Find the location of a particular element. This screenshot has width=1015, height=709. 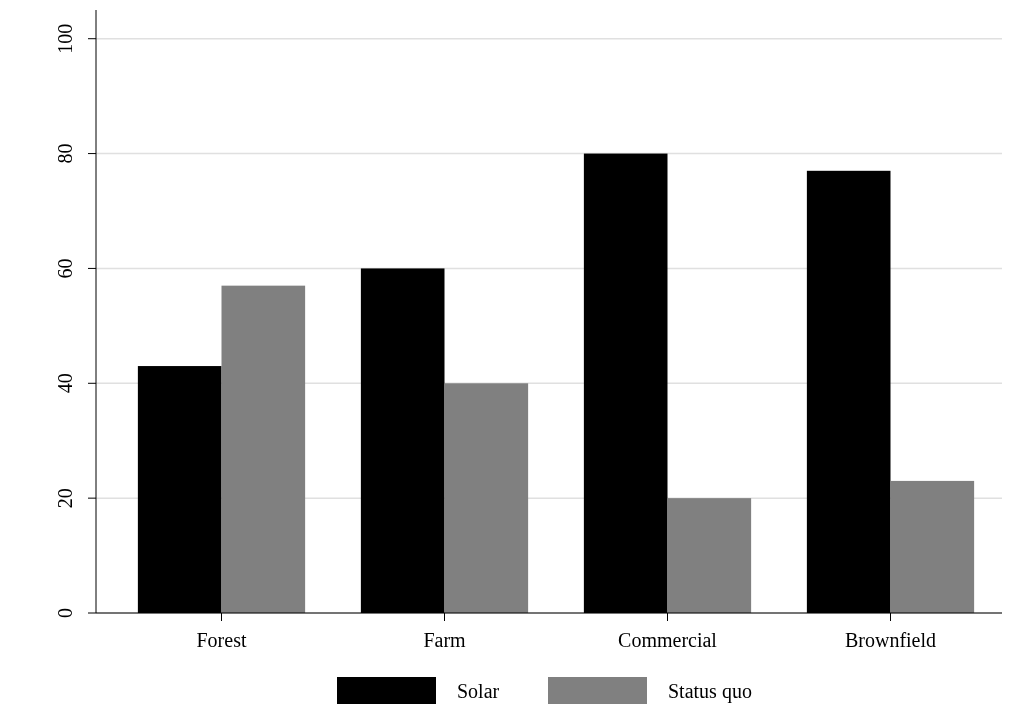

x-tick-label: Forest is located at coordinates (221, 640).